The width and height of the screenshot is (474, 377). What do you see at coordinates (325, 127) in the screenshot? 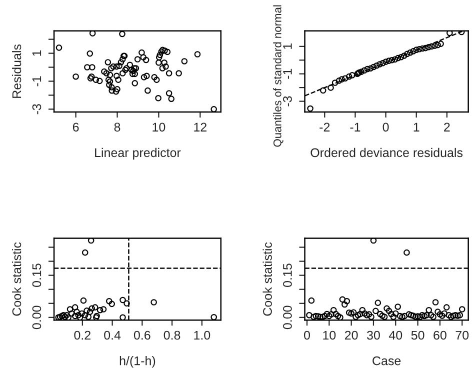
I see `x-tick-label: -2` at bounding box center [325, 127].